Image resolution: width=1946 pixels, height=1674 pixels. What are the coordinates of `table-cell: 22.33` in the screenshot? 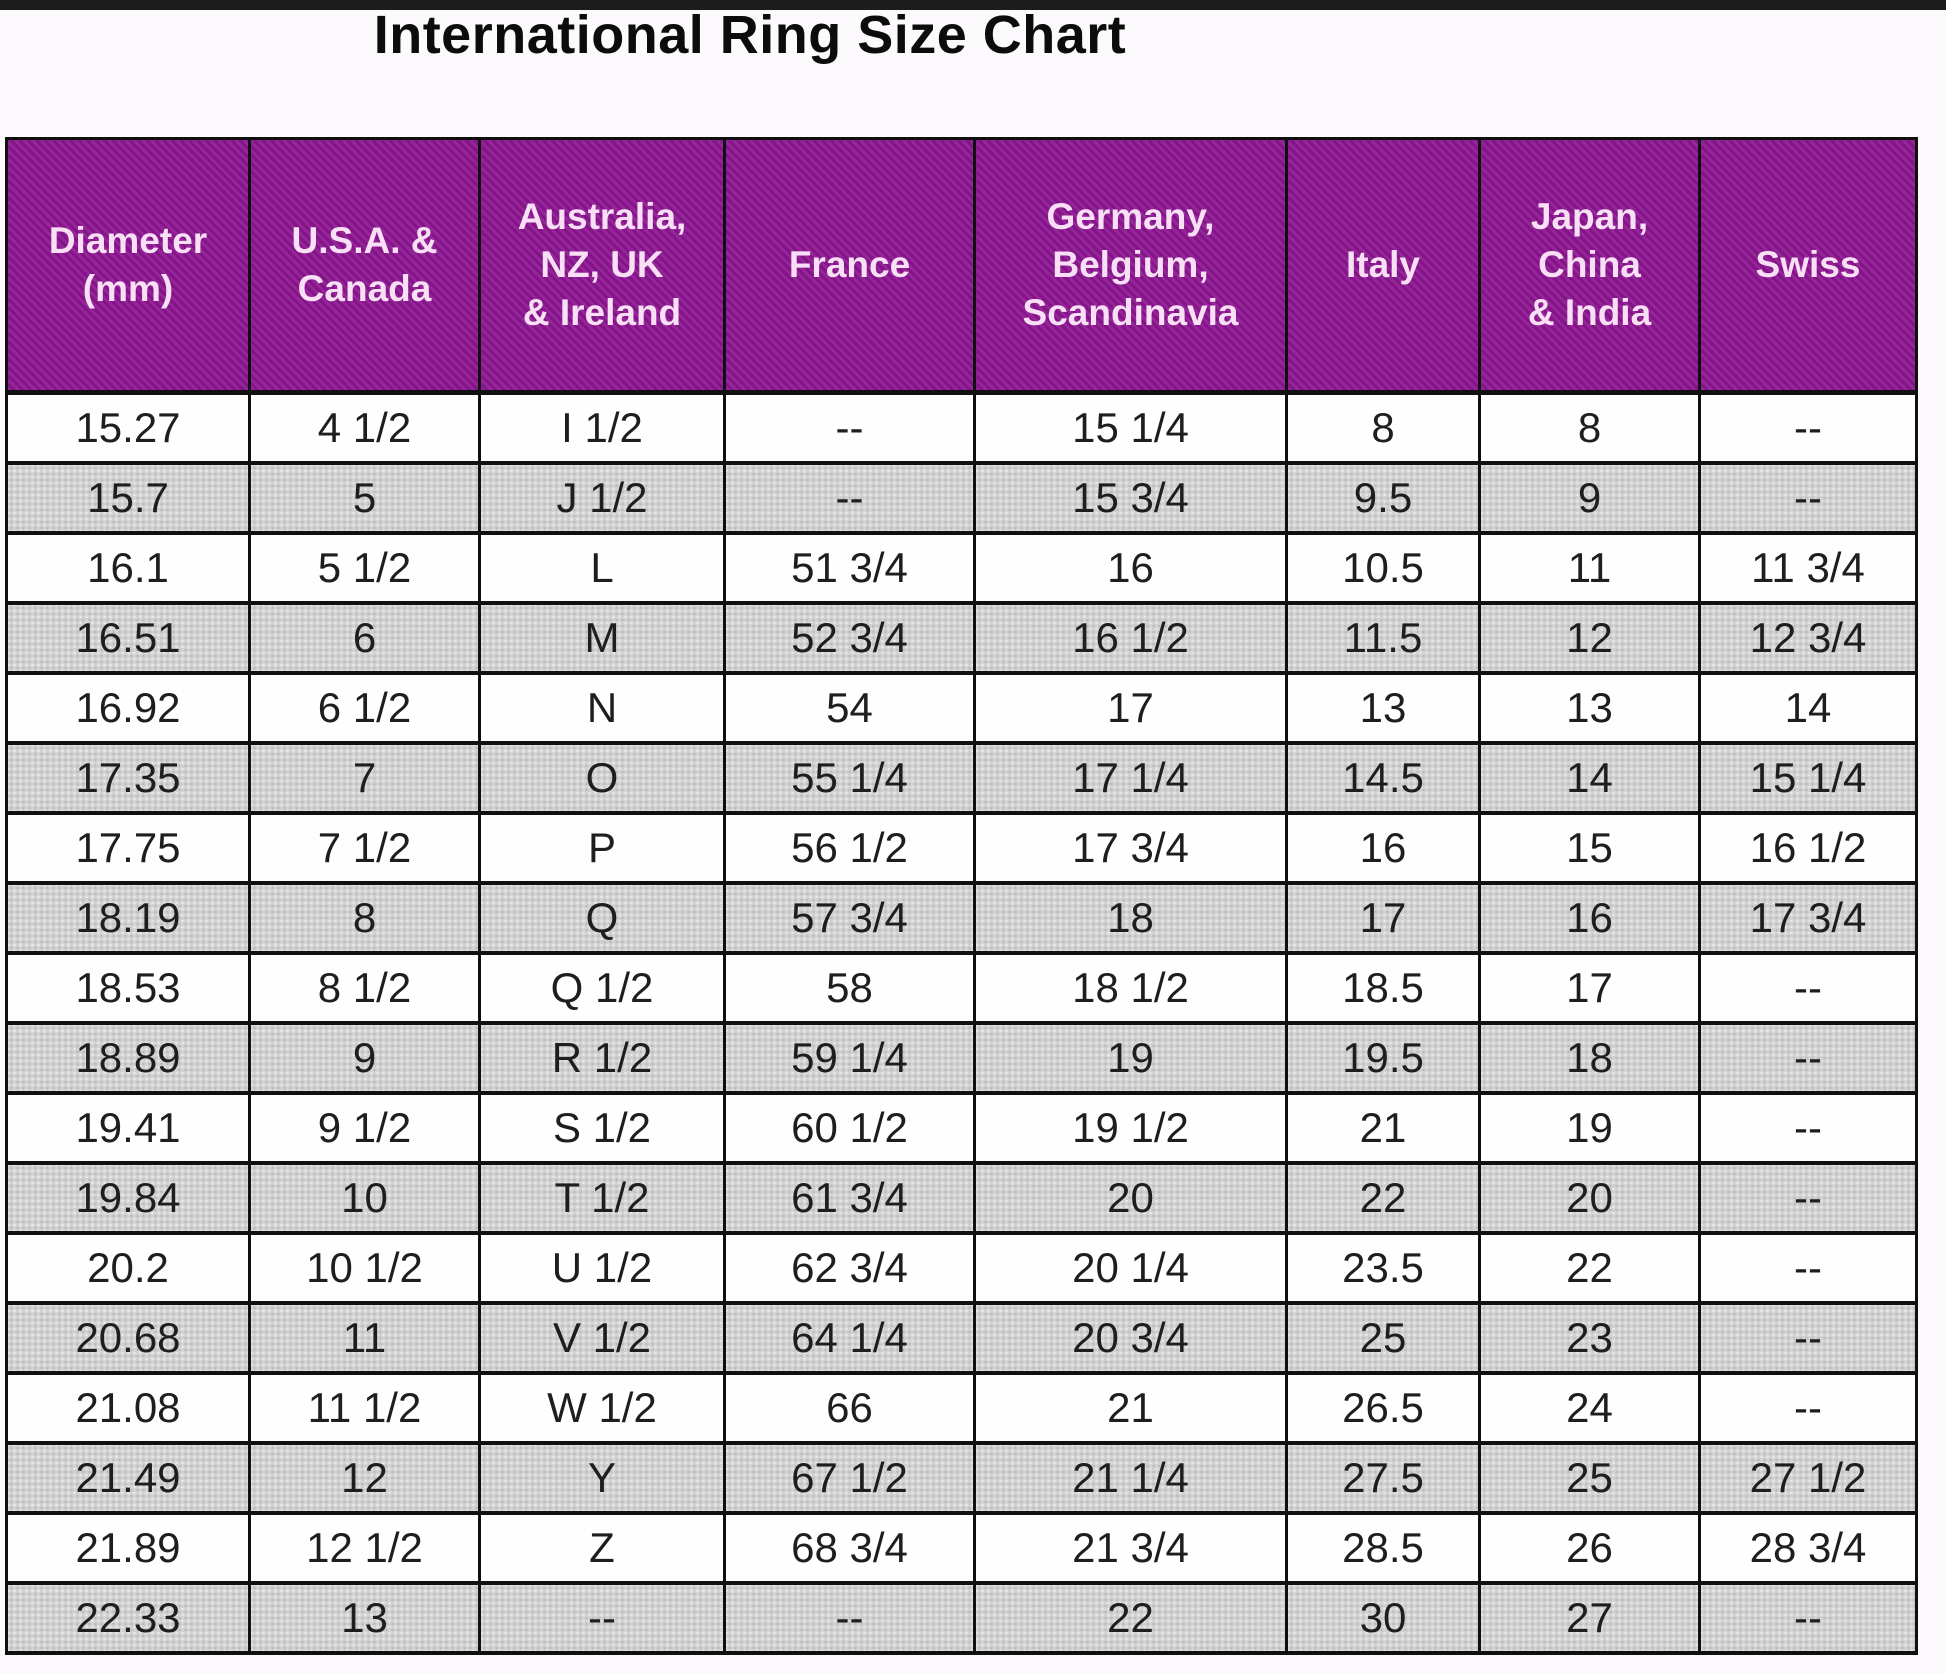 It's located at (128, 1618).